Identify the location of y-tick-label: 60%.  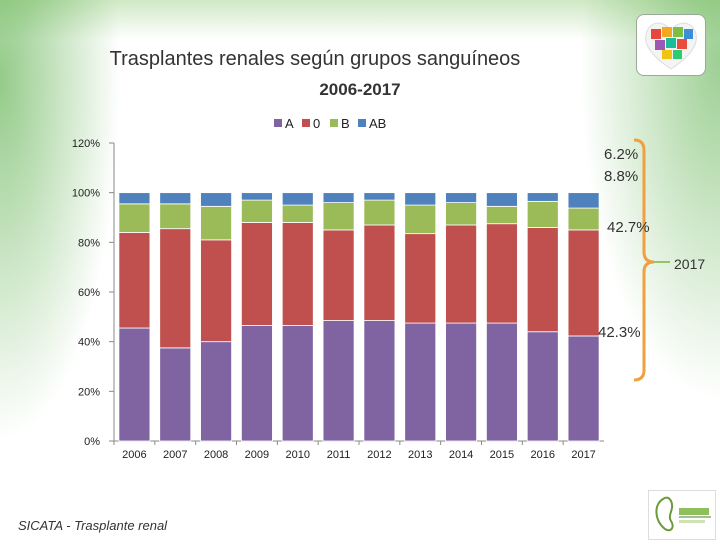
(89, 293).